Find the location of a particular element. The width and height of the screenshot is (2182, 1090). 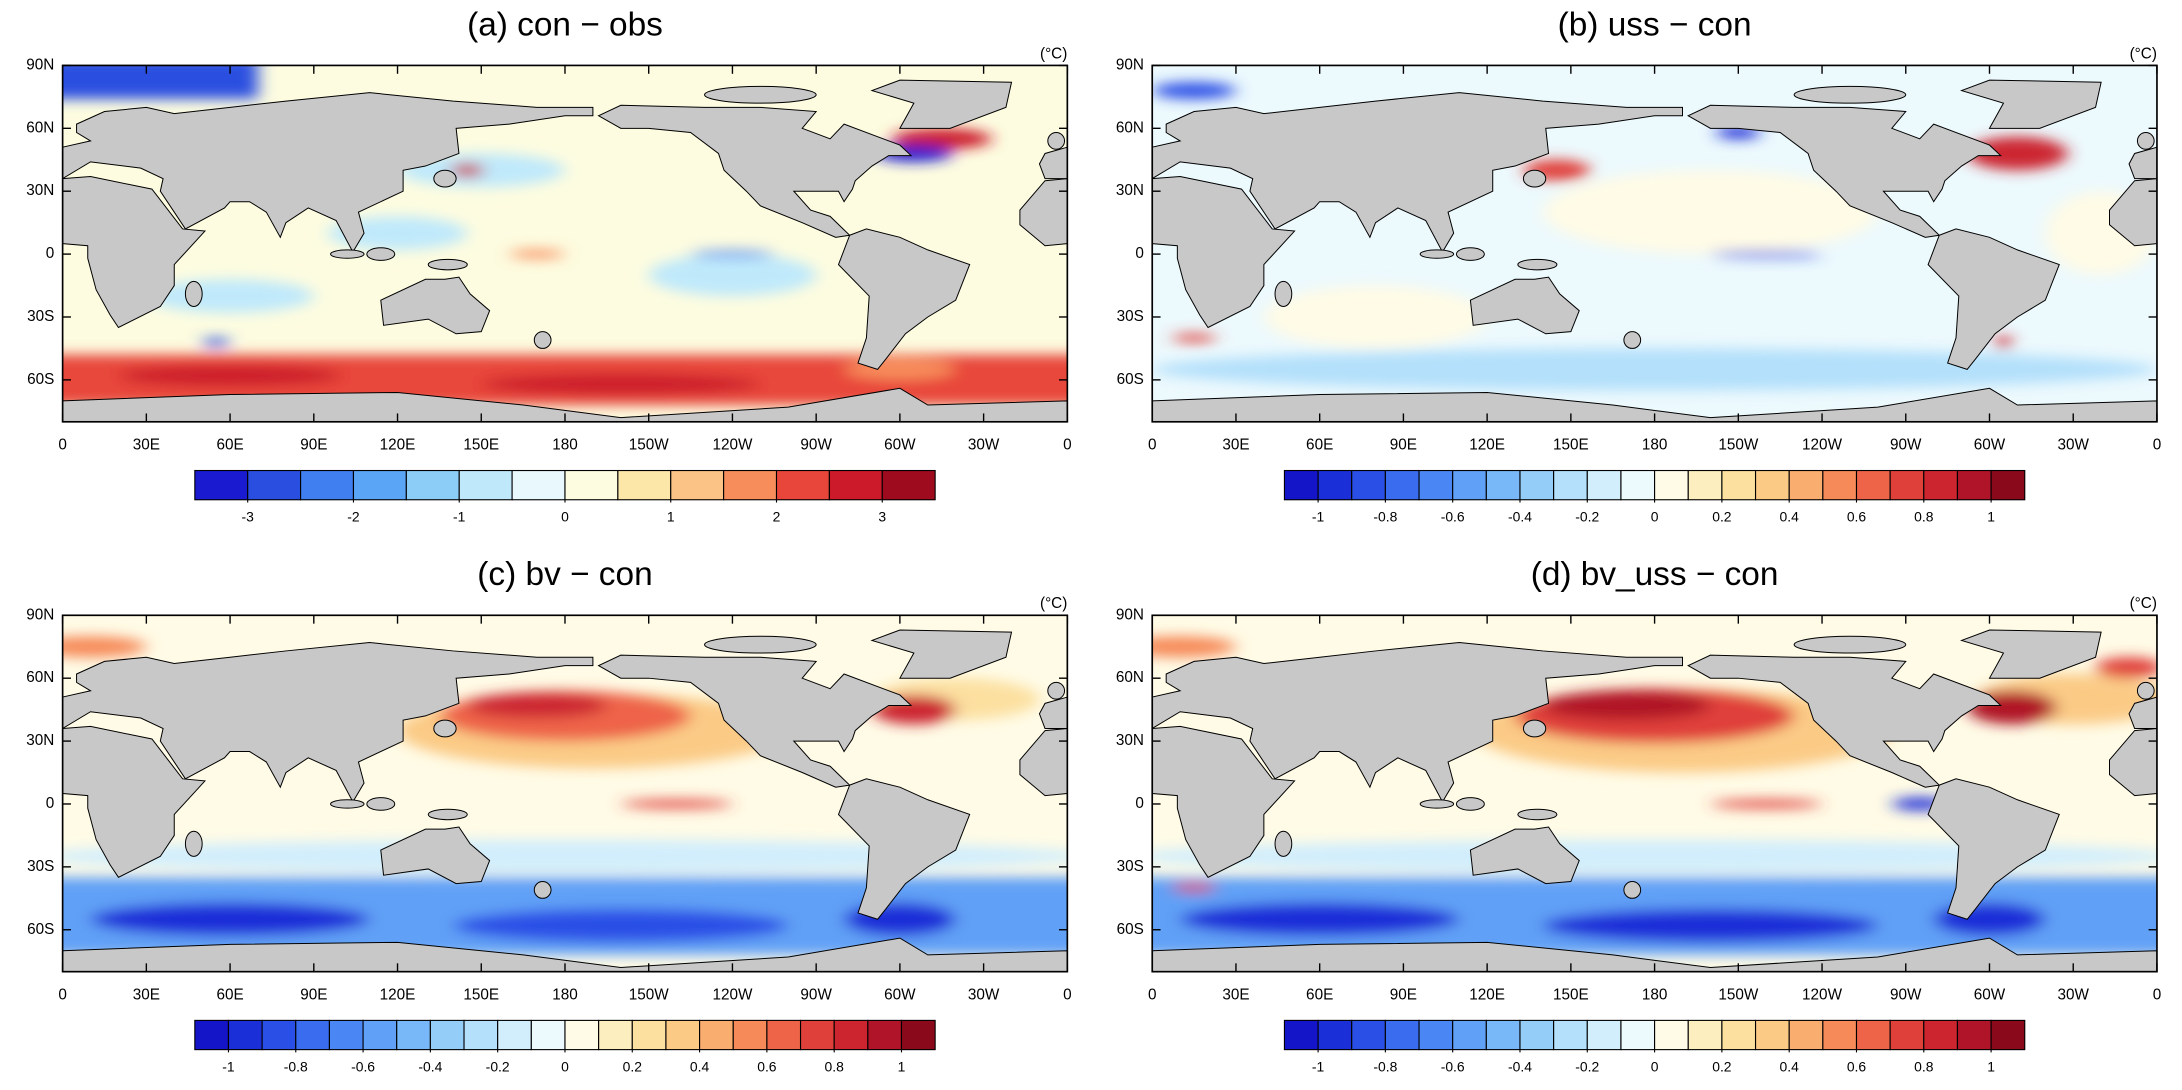

colorbar-label: 0.6 is located at coordinates (767, 1066).